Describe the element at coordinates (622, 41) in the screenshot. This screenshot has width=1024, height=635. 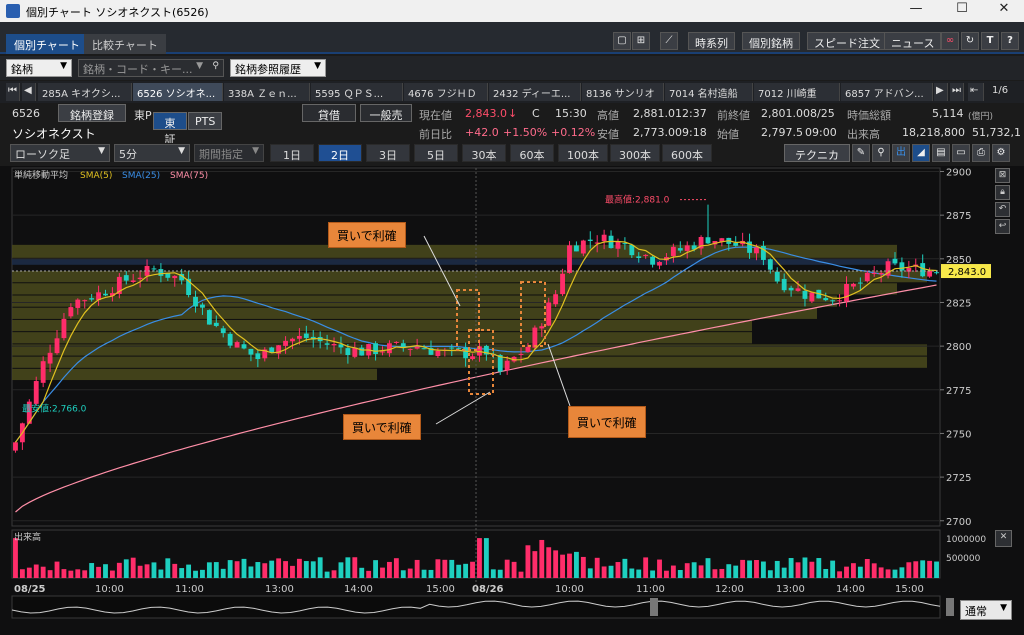
I see `single-layout-icon: ▢` at that location.